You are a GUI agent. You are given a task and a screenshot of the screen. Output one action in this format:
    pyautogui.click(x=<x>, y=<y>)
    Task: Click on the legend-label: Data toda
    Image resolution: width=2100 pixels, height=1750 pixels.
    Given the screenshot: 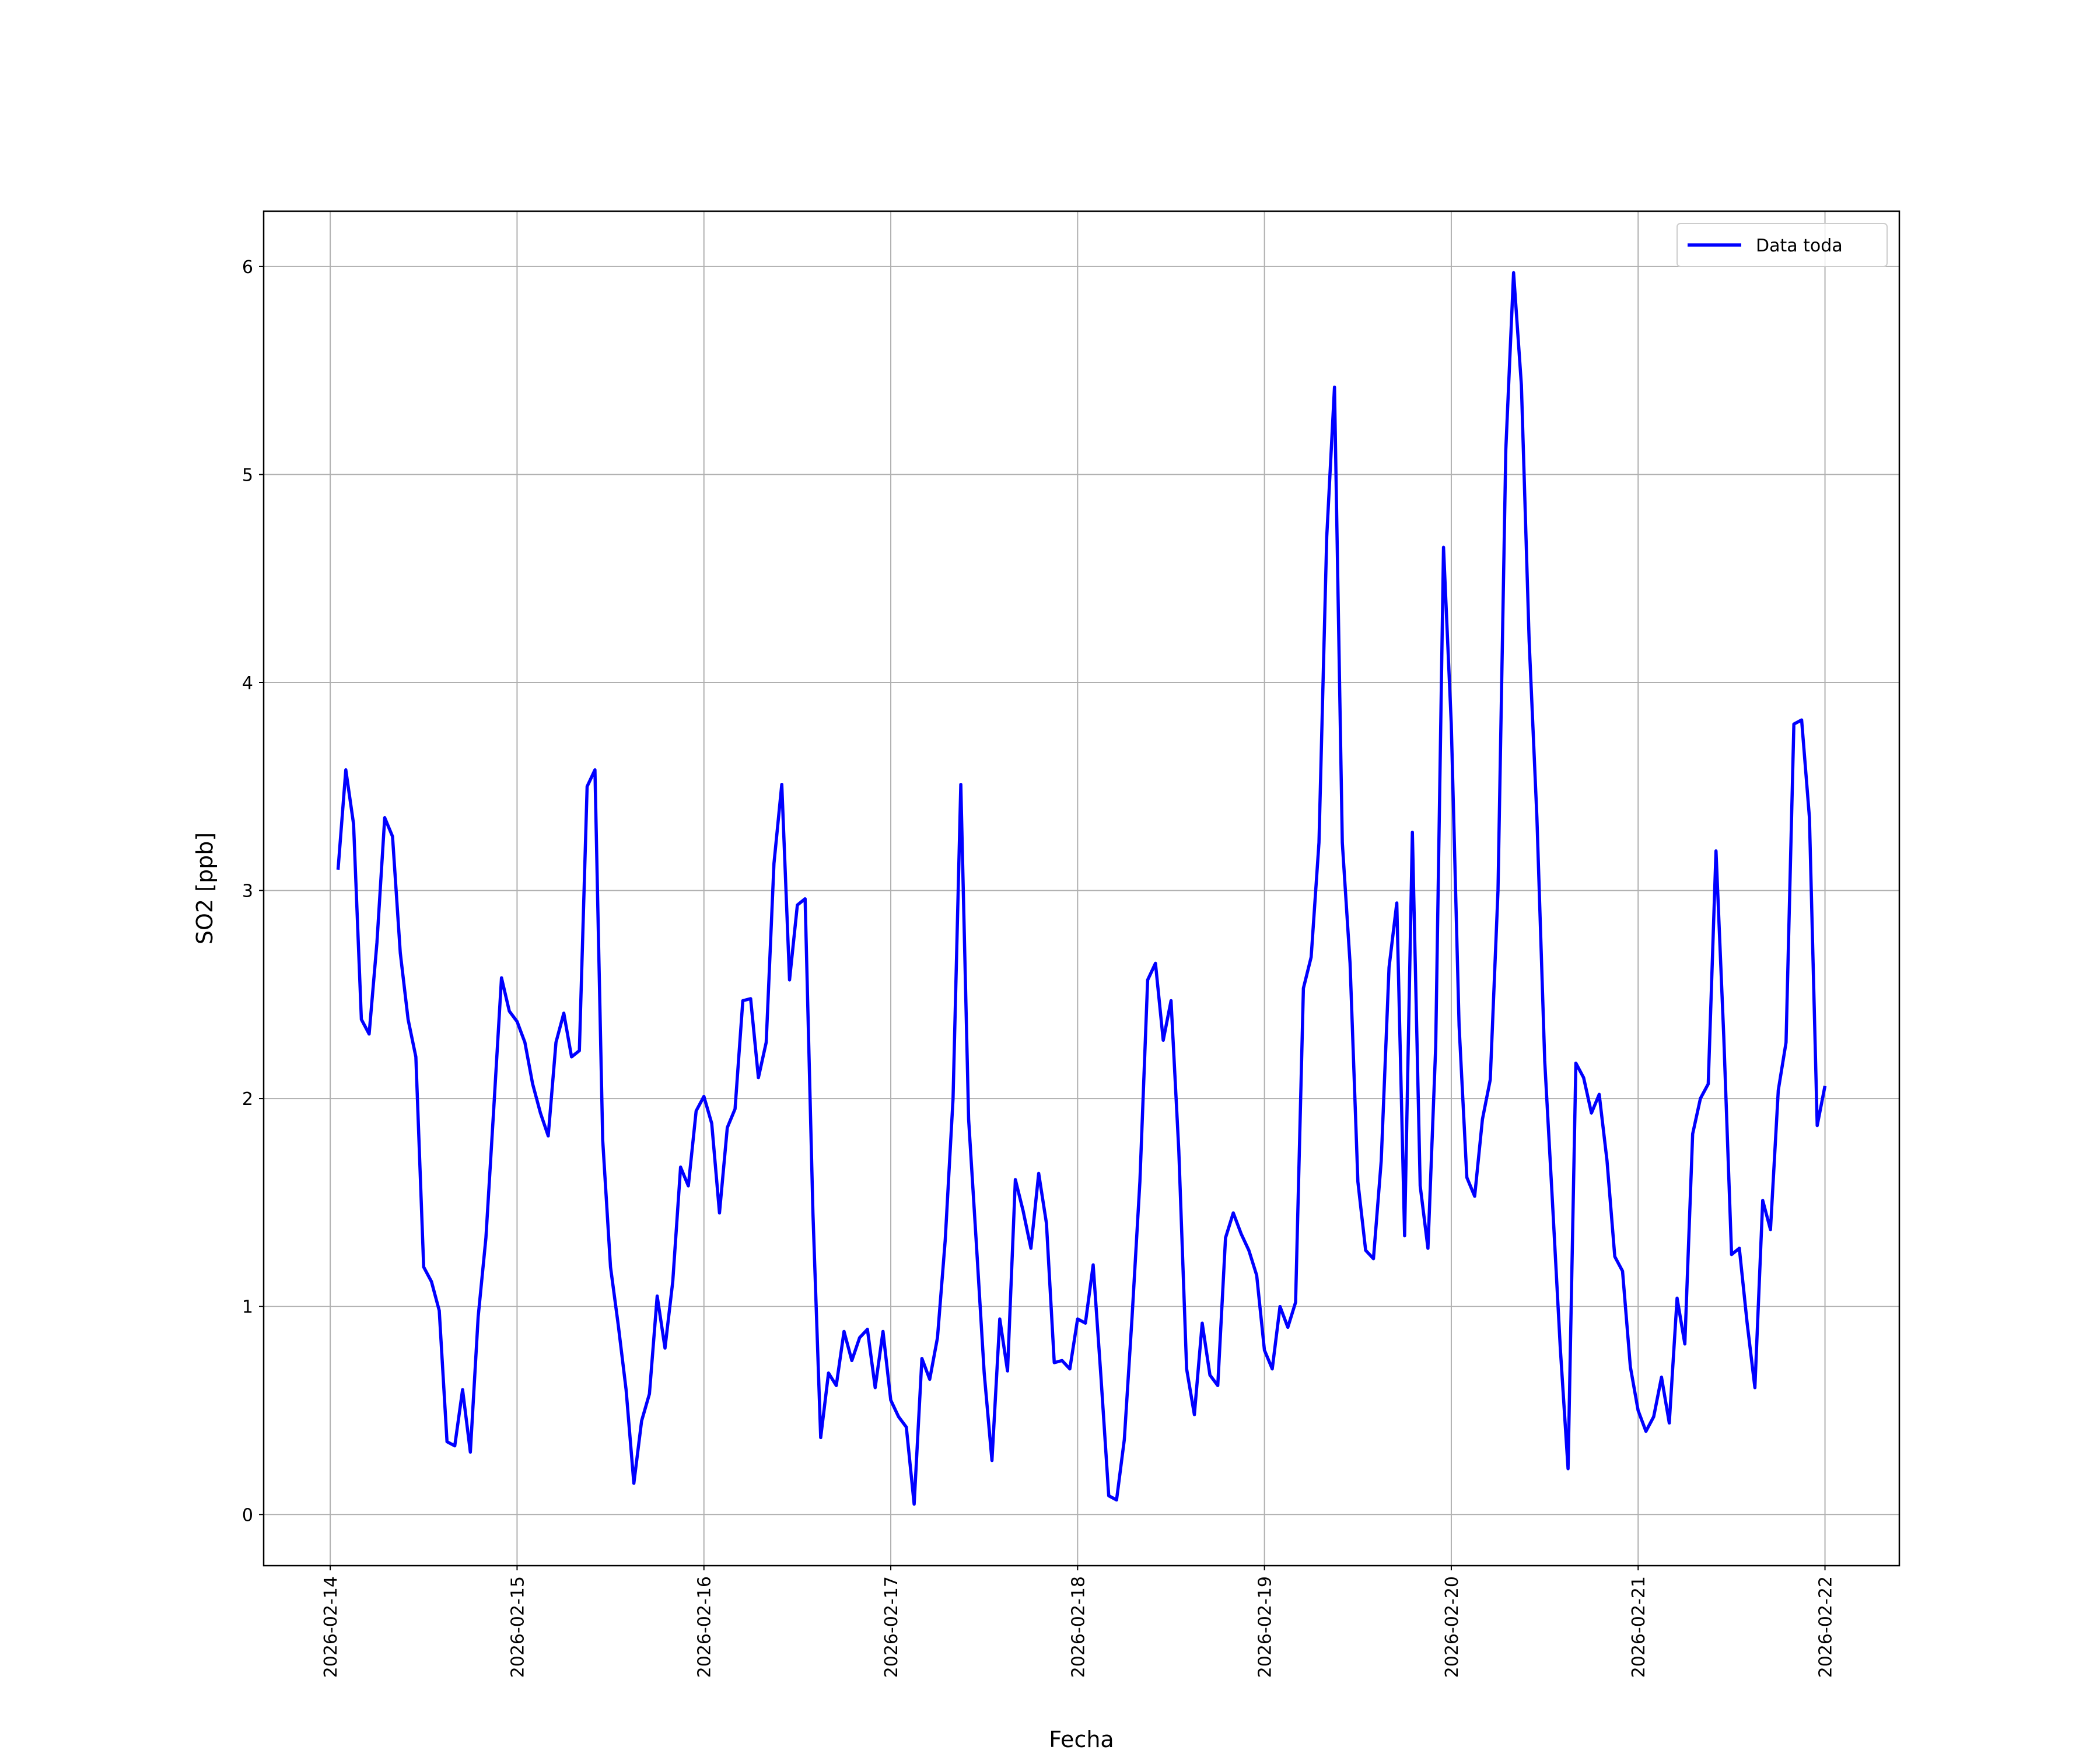 What is the action you would take?
    pyautogui.click(x=1799, y=246)
    